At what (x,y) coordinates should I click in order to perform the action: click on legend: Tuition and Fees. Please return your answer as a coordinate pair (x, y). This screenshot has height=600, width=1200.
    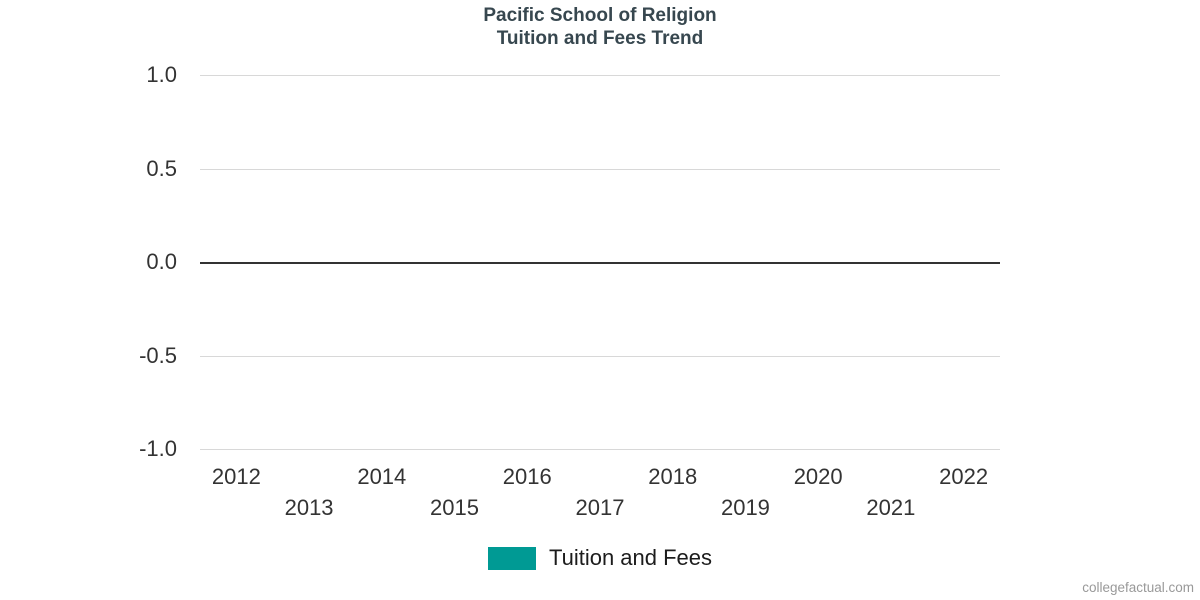
    Looking at the image, I should click on (600, 558).